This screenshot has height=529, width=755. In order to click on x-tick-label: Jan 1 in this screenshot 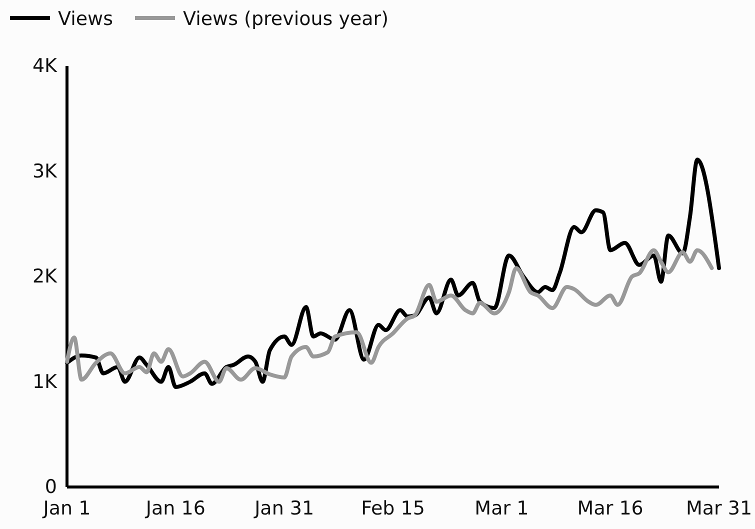, I will do `click(66, 508)`.